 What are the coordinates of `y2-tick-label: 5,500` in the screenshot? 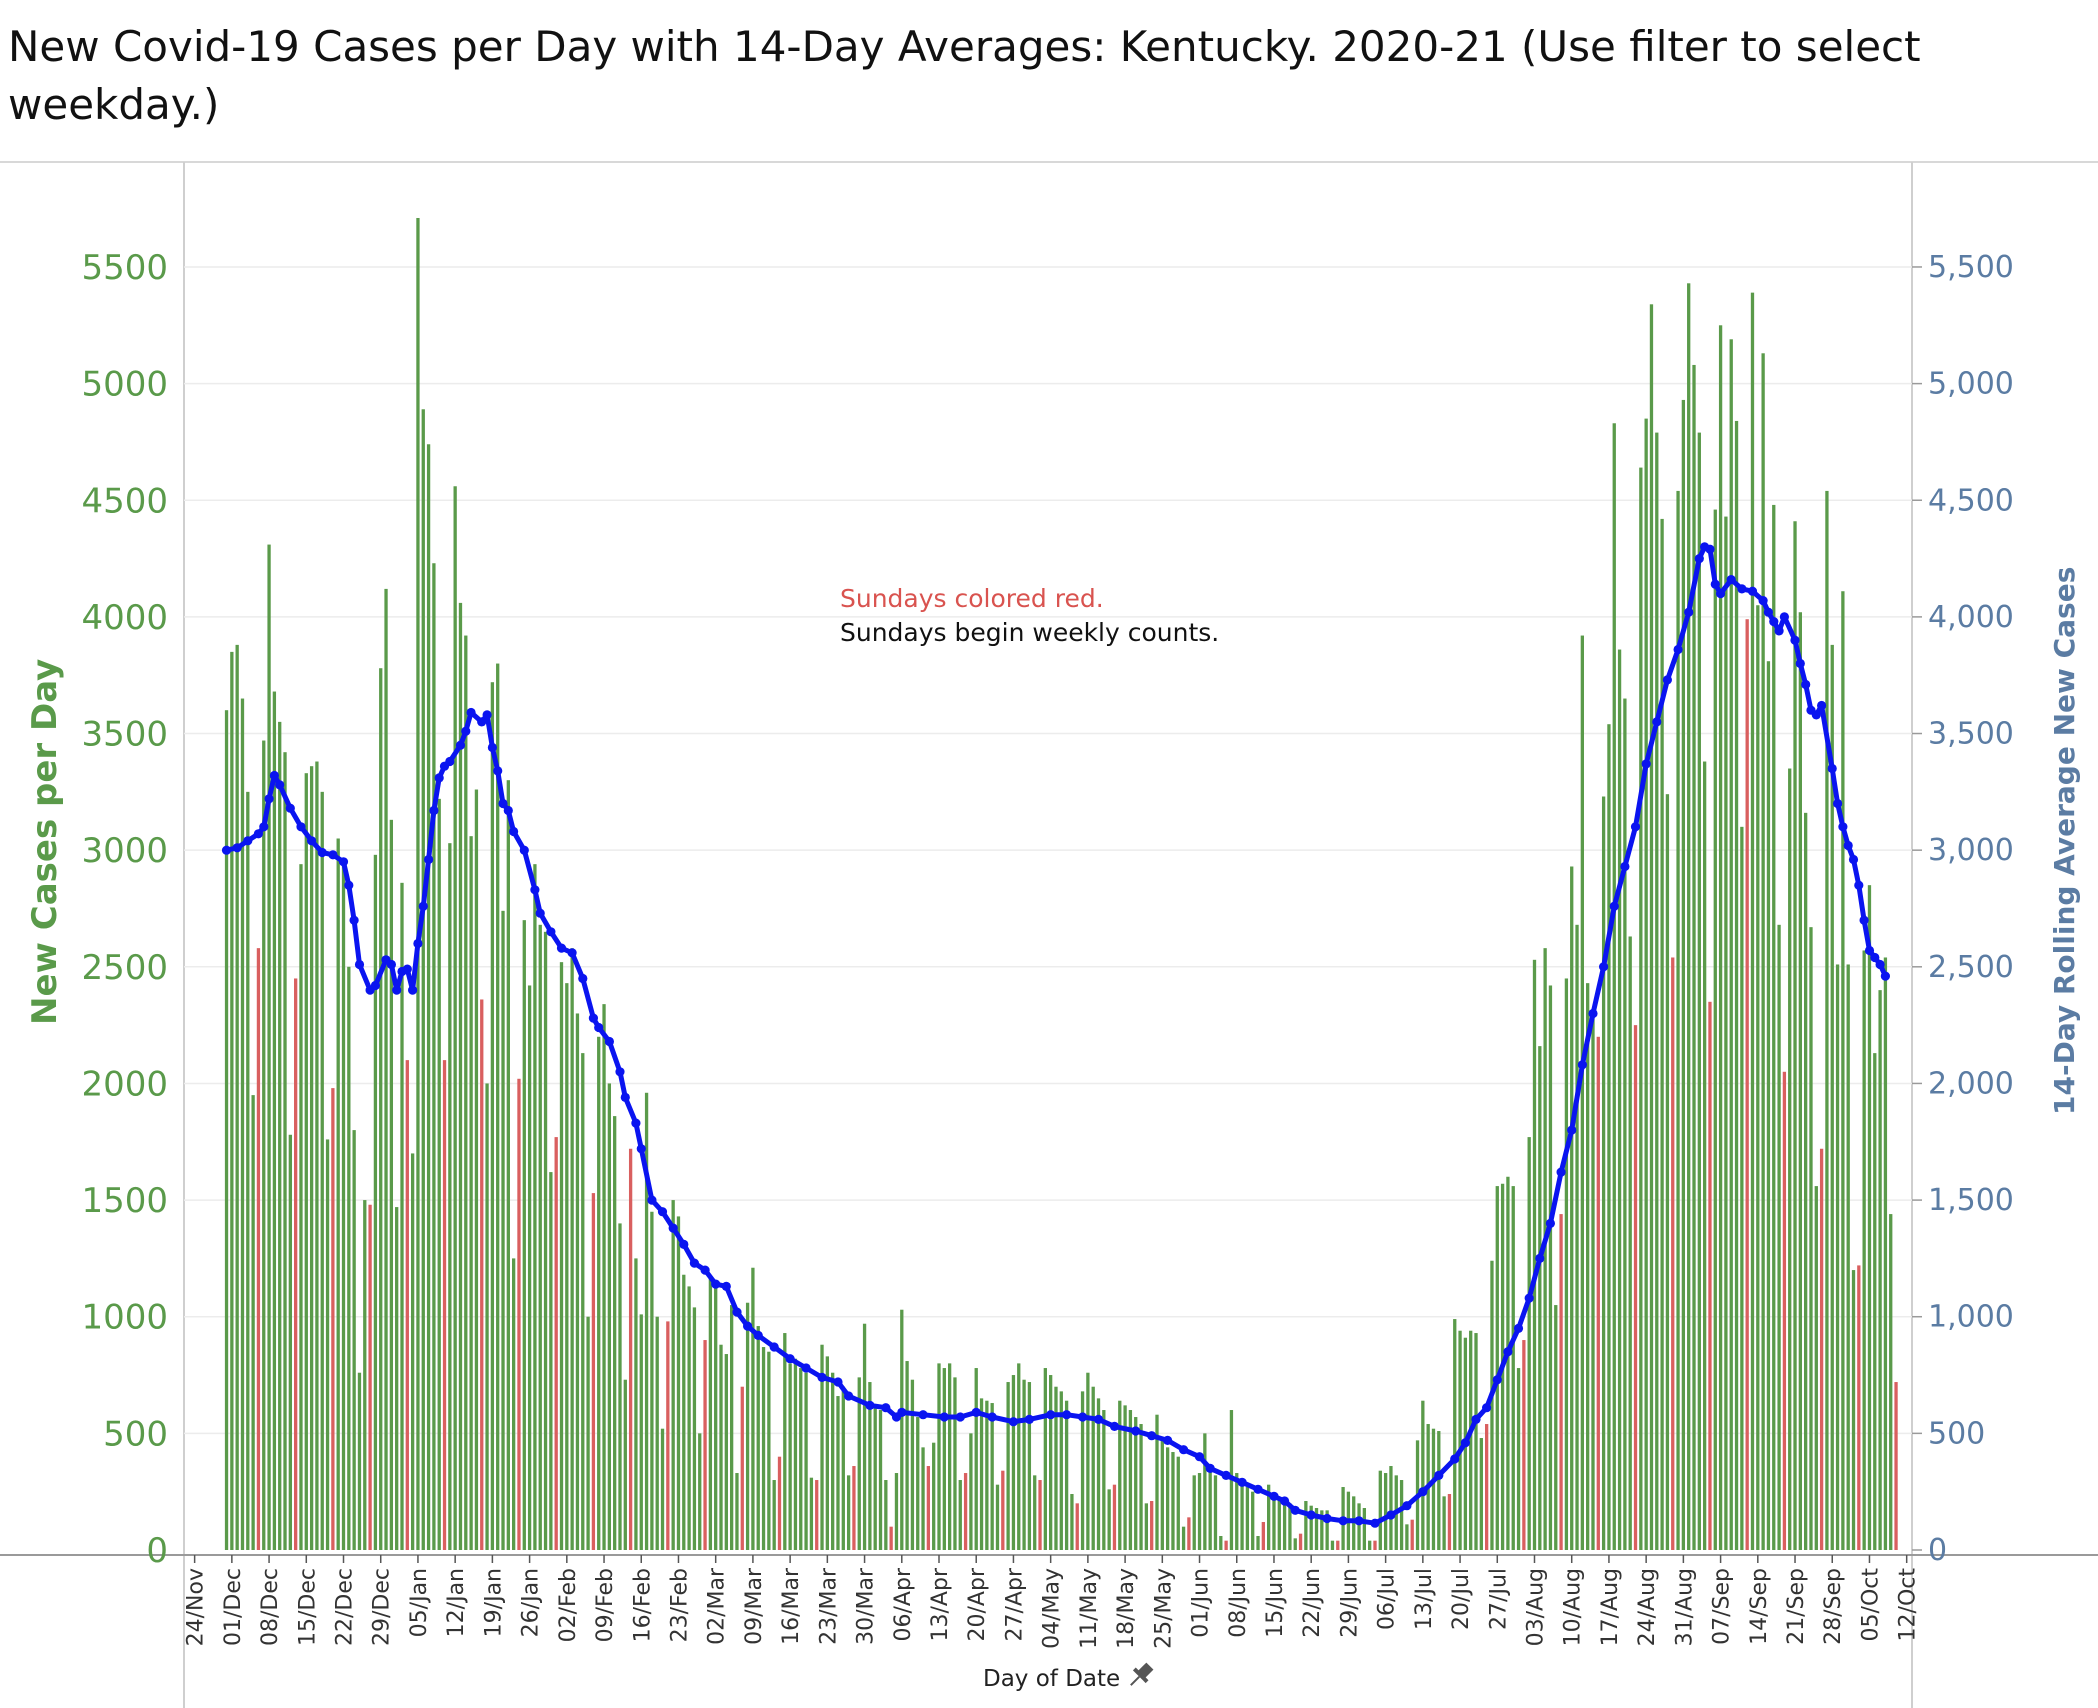 It's located at (1971, 267).